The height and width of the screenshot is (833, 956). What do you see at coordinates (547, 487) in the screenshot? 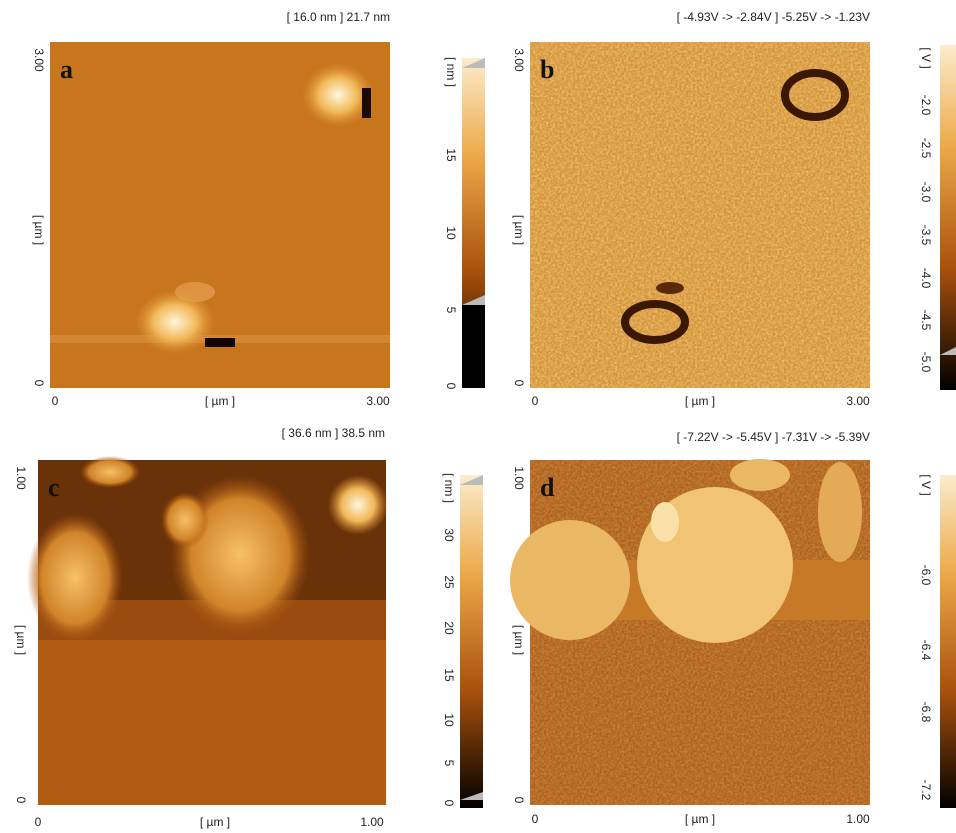
I see `panel-letter: d` at bounding box center [547, 487].